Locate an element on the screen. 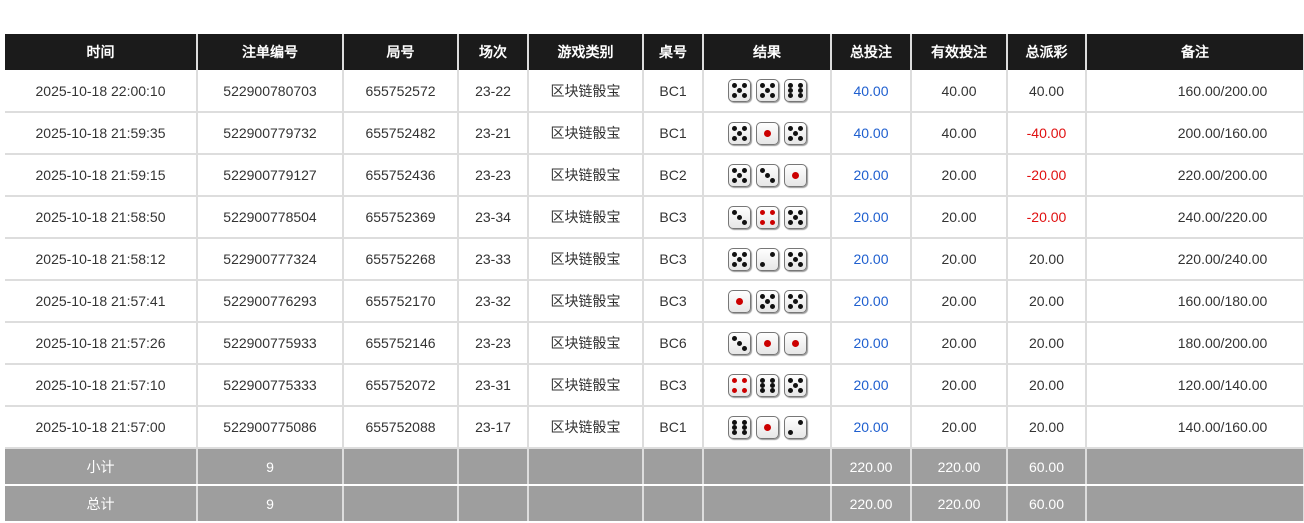 Image resolution: width=1304 pixels, height=523 pixels. time-cell: 2025-10-18 21:57:26 is located at coordinates (101, 343).